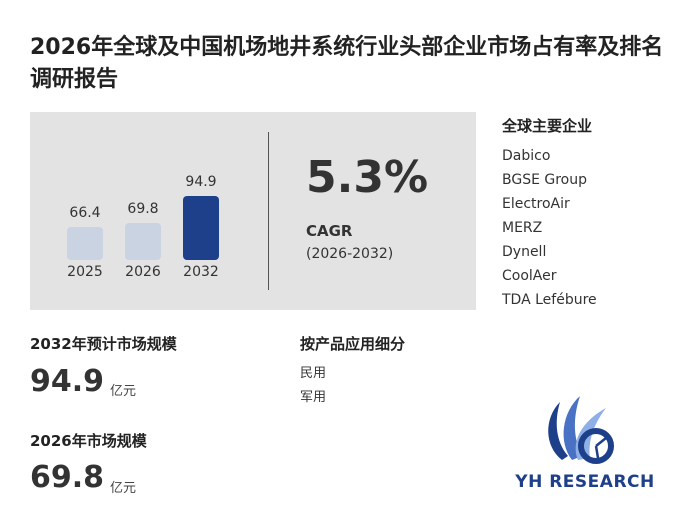 This screenshot has width=700, height=514. Describe the element at coordinates (350, 254) in the screenshot. I see `cagr-range: (2026-2032)` at that location.